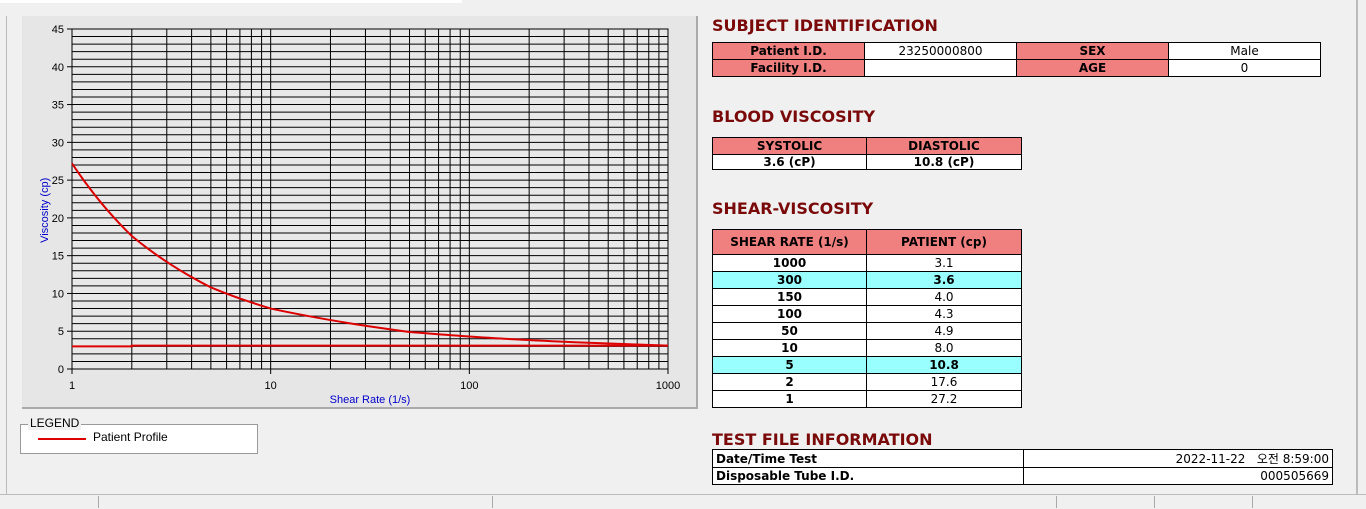  What do you see at coordinates (944, 146) in the screenshot?
I see `diastolic-label: DIASTOLIC` at bounding box center [944, 146].